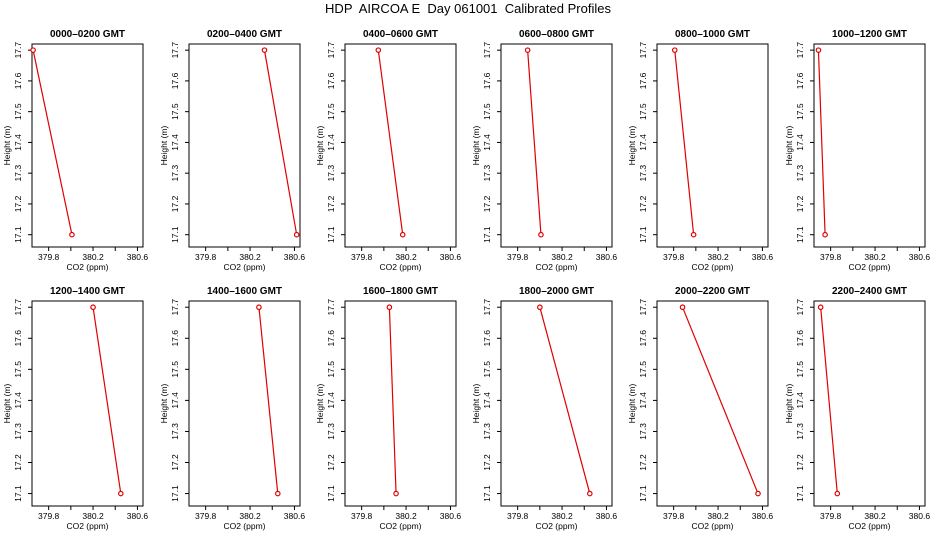 The width and height of the screenshot is (936, 540). I want to click on panel-title: 1400–1600 GMT, so click(244, 291).